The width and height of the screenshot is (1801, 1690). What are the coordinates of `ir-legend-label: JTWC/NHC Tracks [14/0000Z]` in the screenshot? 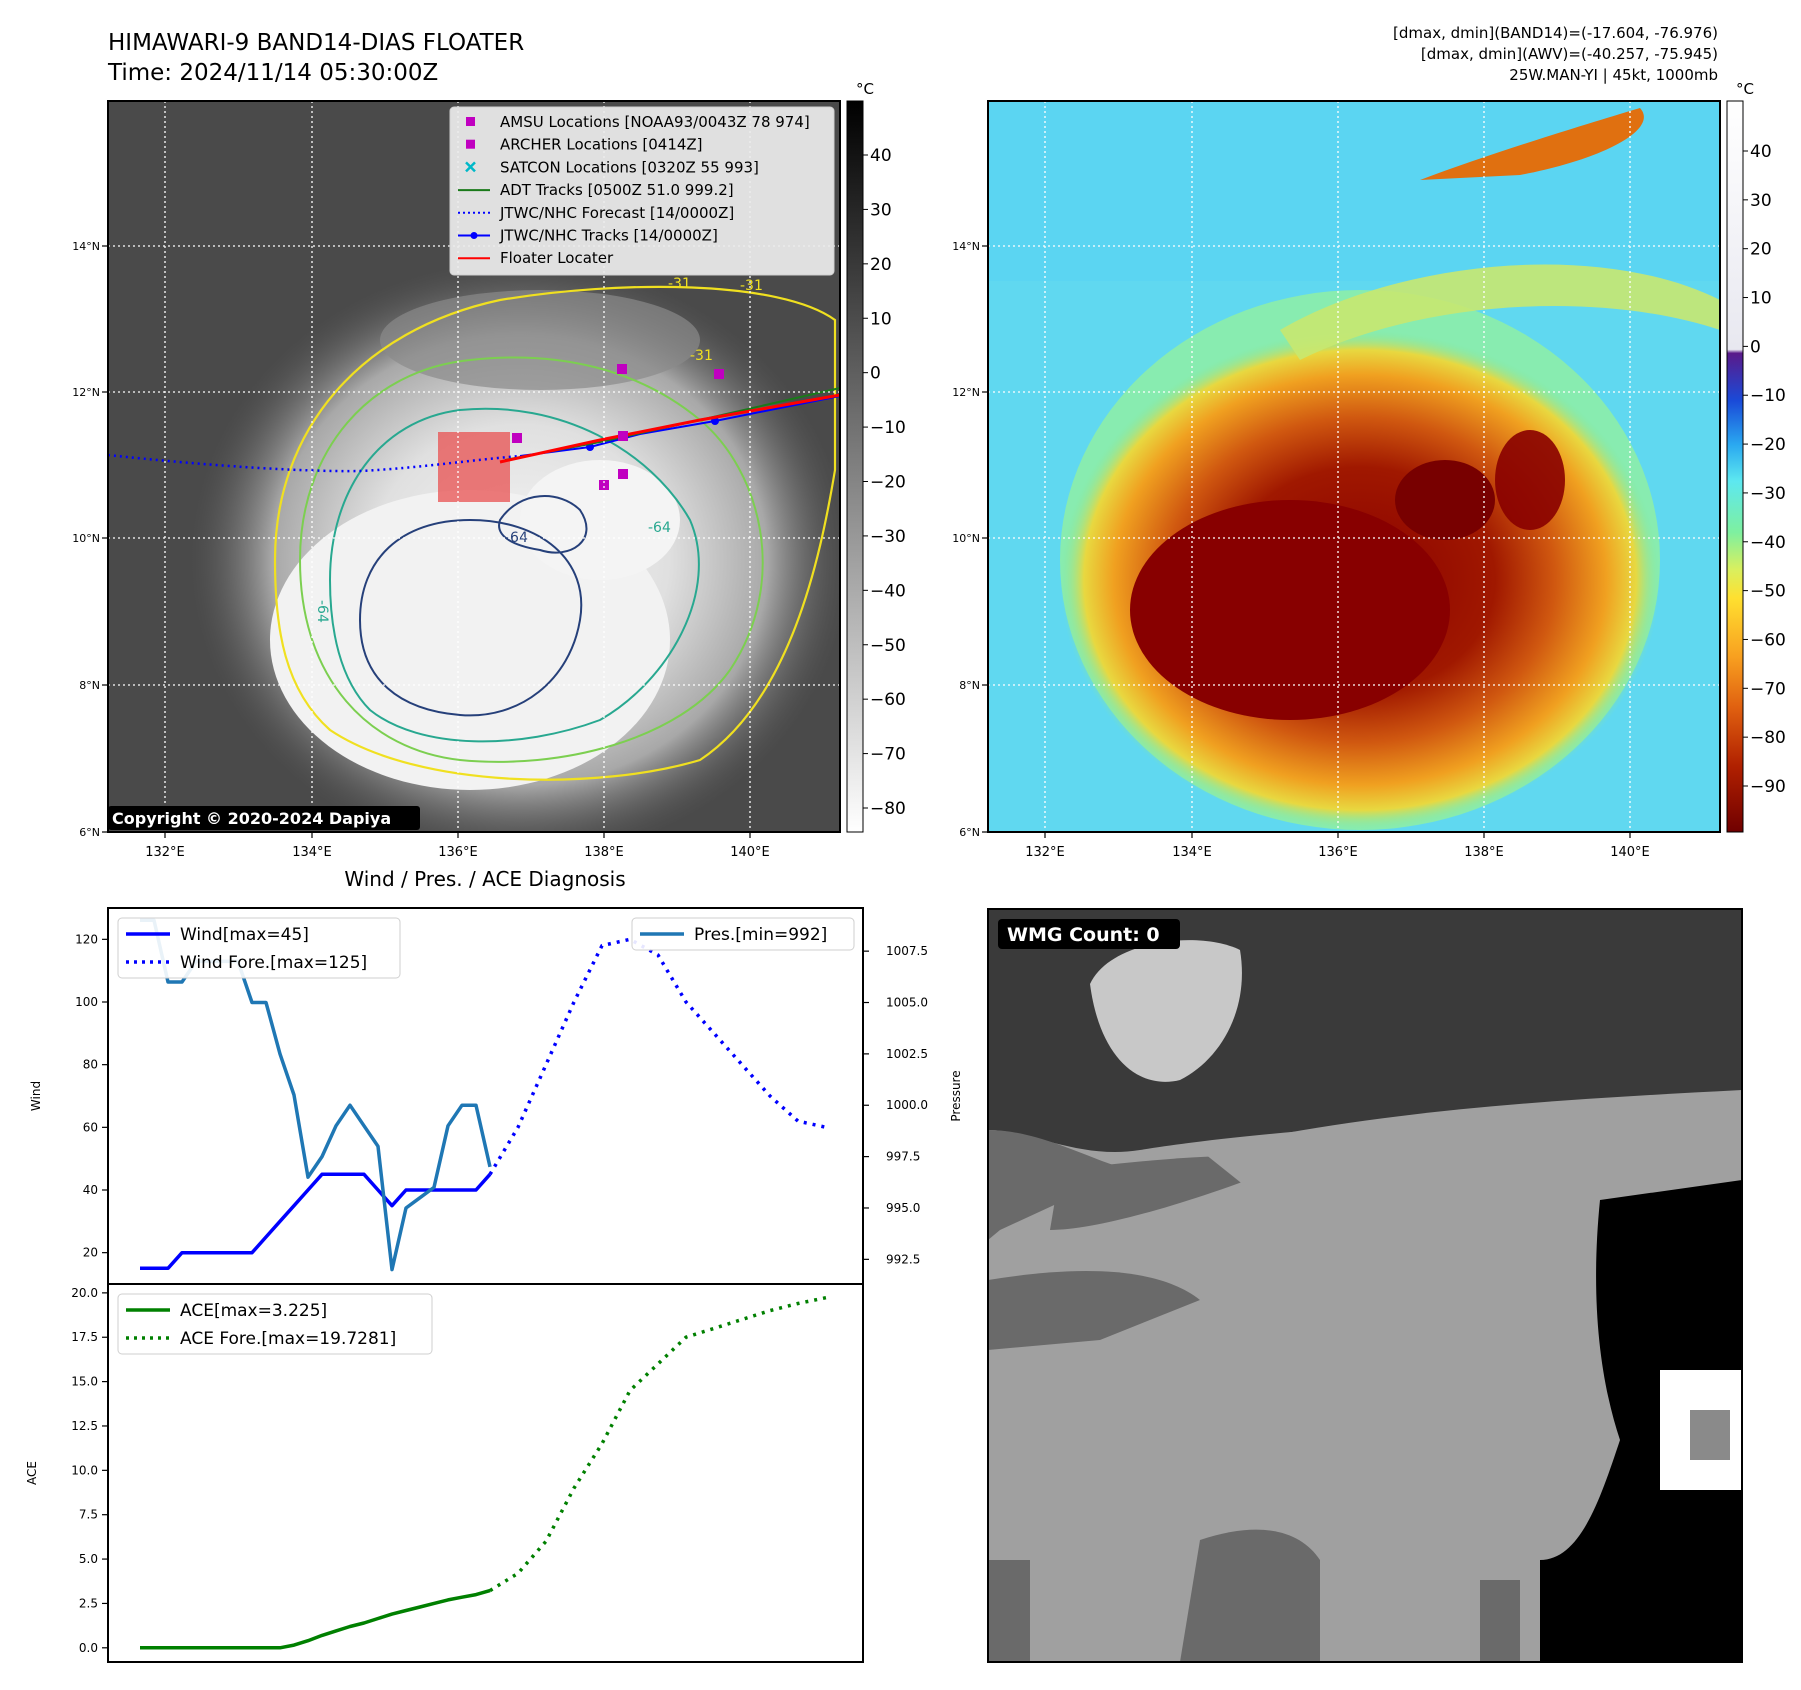 It's located at (608, 236).